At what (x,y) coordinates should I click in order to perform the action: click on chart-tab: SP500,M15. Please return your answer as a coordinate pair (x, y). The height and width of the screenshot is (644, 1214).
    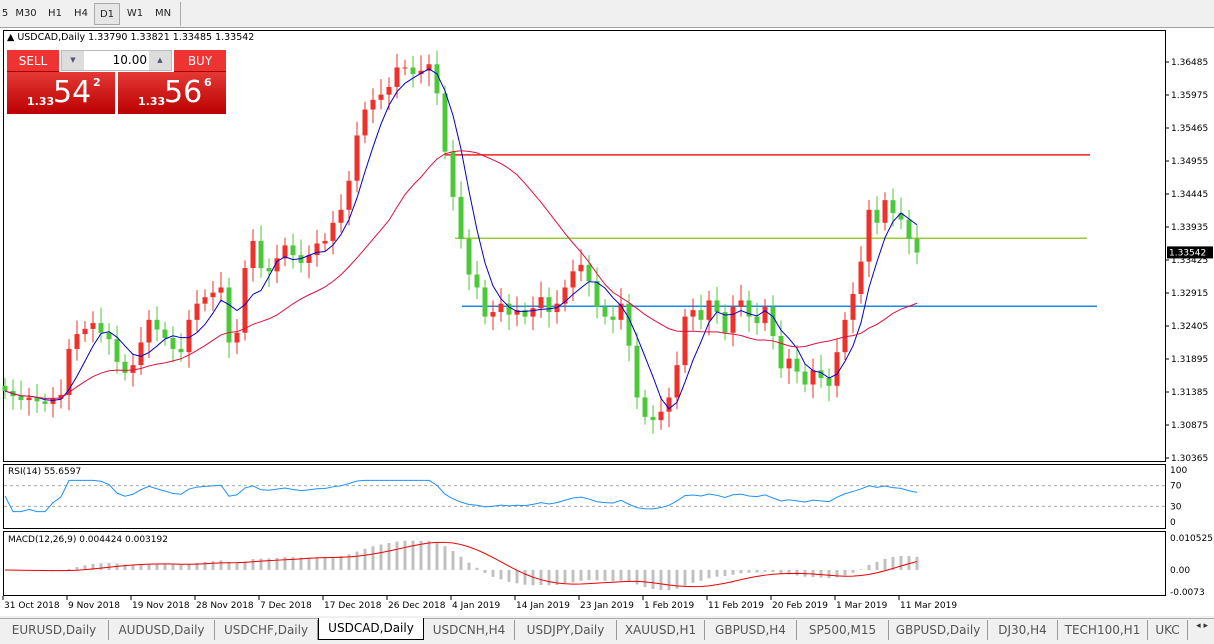
    Looking at the image, I should click on (843, 630).